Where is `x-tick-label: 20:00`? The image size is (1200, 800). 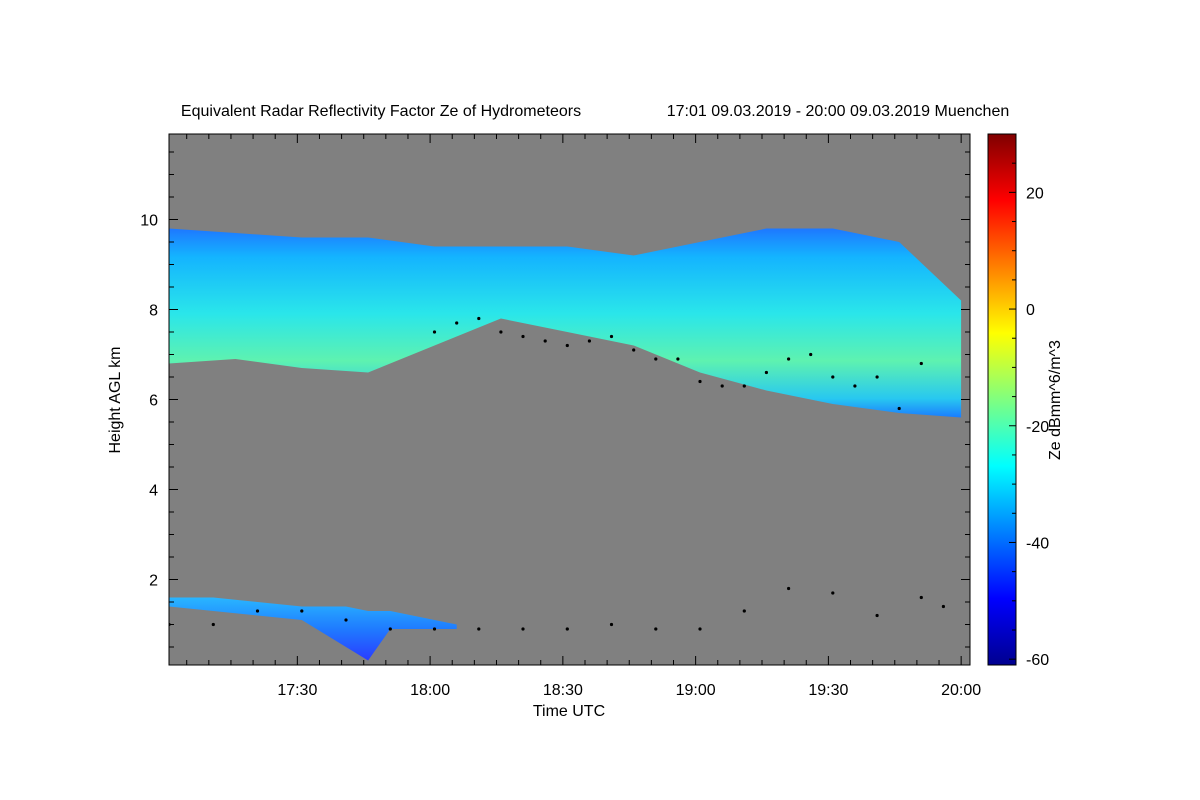 x-tick-label: 20:00 is located at coordinates (961, 690).